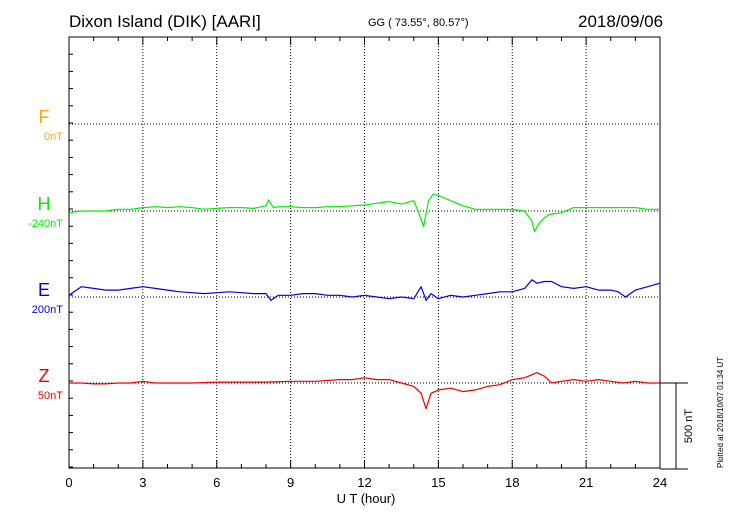  Describe the element at coordinates (418, 23) in the screenshot. I see `station-coordinates: GG ( 73.55°, 80.57°)` at that location.